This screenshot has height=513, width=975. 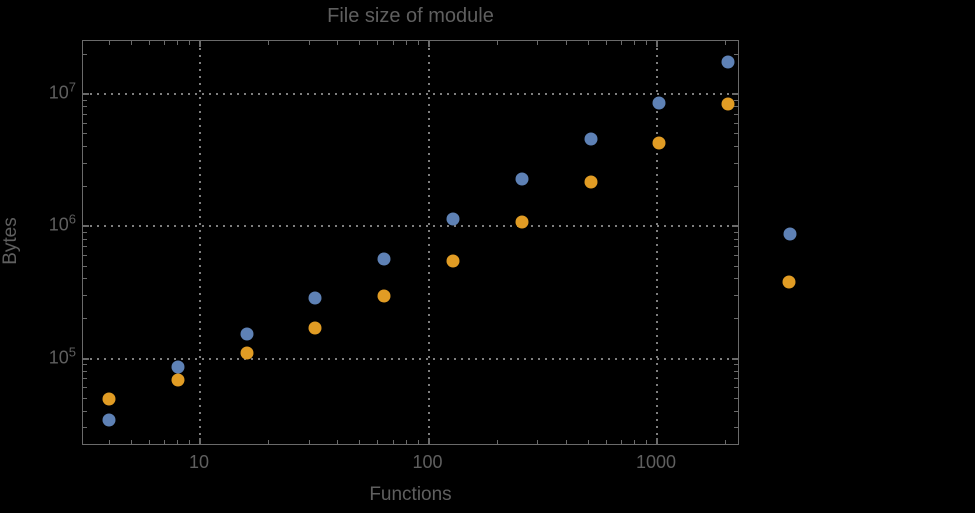 I want to click on data-point-blue-x8, so click(x=178, y=367).